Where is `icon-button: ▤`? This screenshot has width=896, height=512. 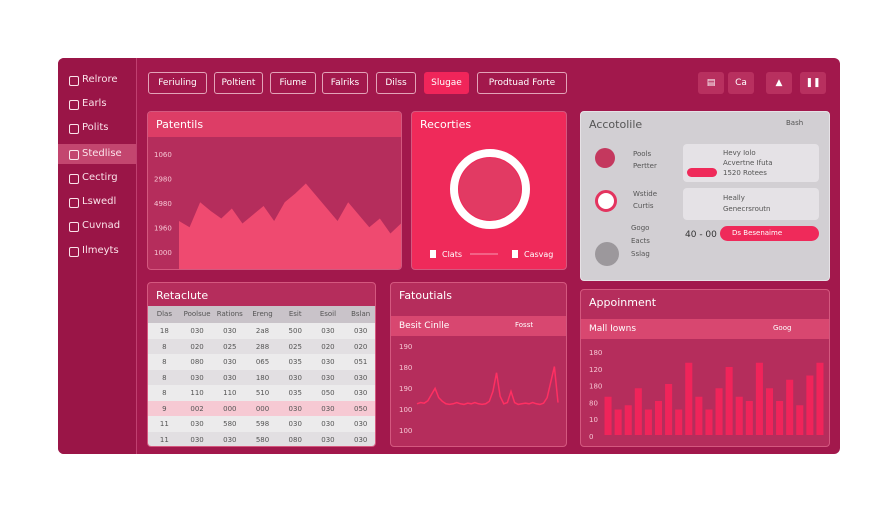 icon-button: ▤ is located at coordinates (711, 83).